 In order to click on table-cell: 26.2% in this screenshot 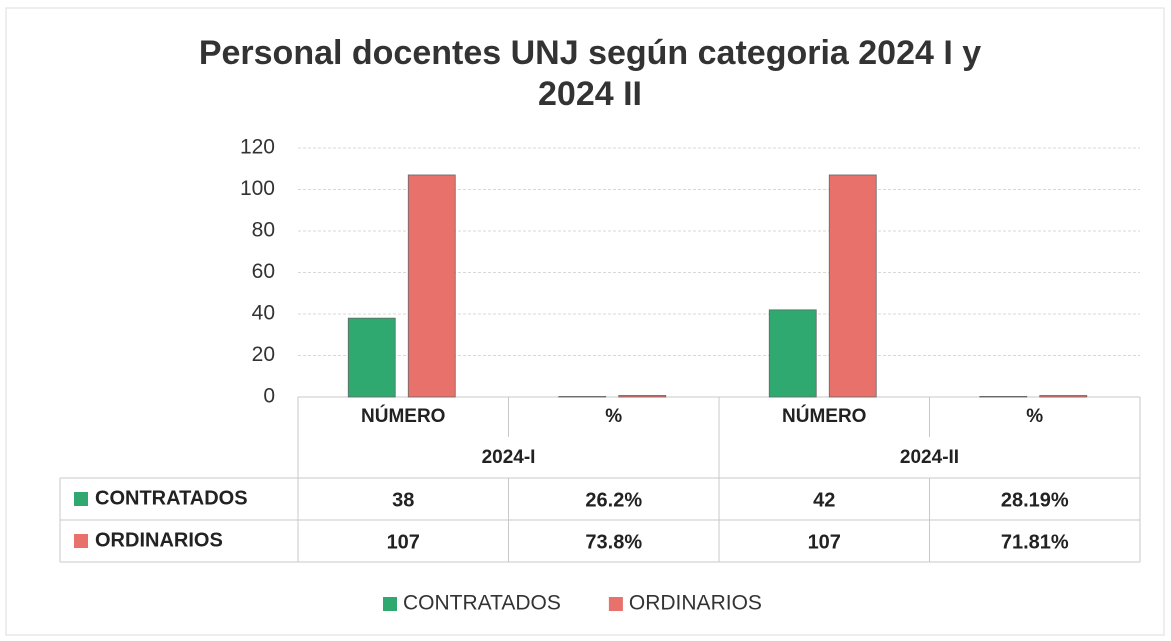, I will do `click(613, 500)`.